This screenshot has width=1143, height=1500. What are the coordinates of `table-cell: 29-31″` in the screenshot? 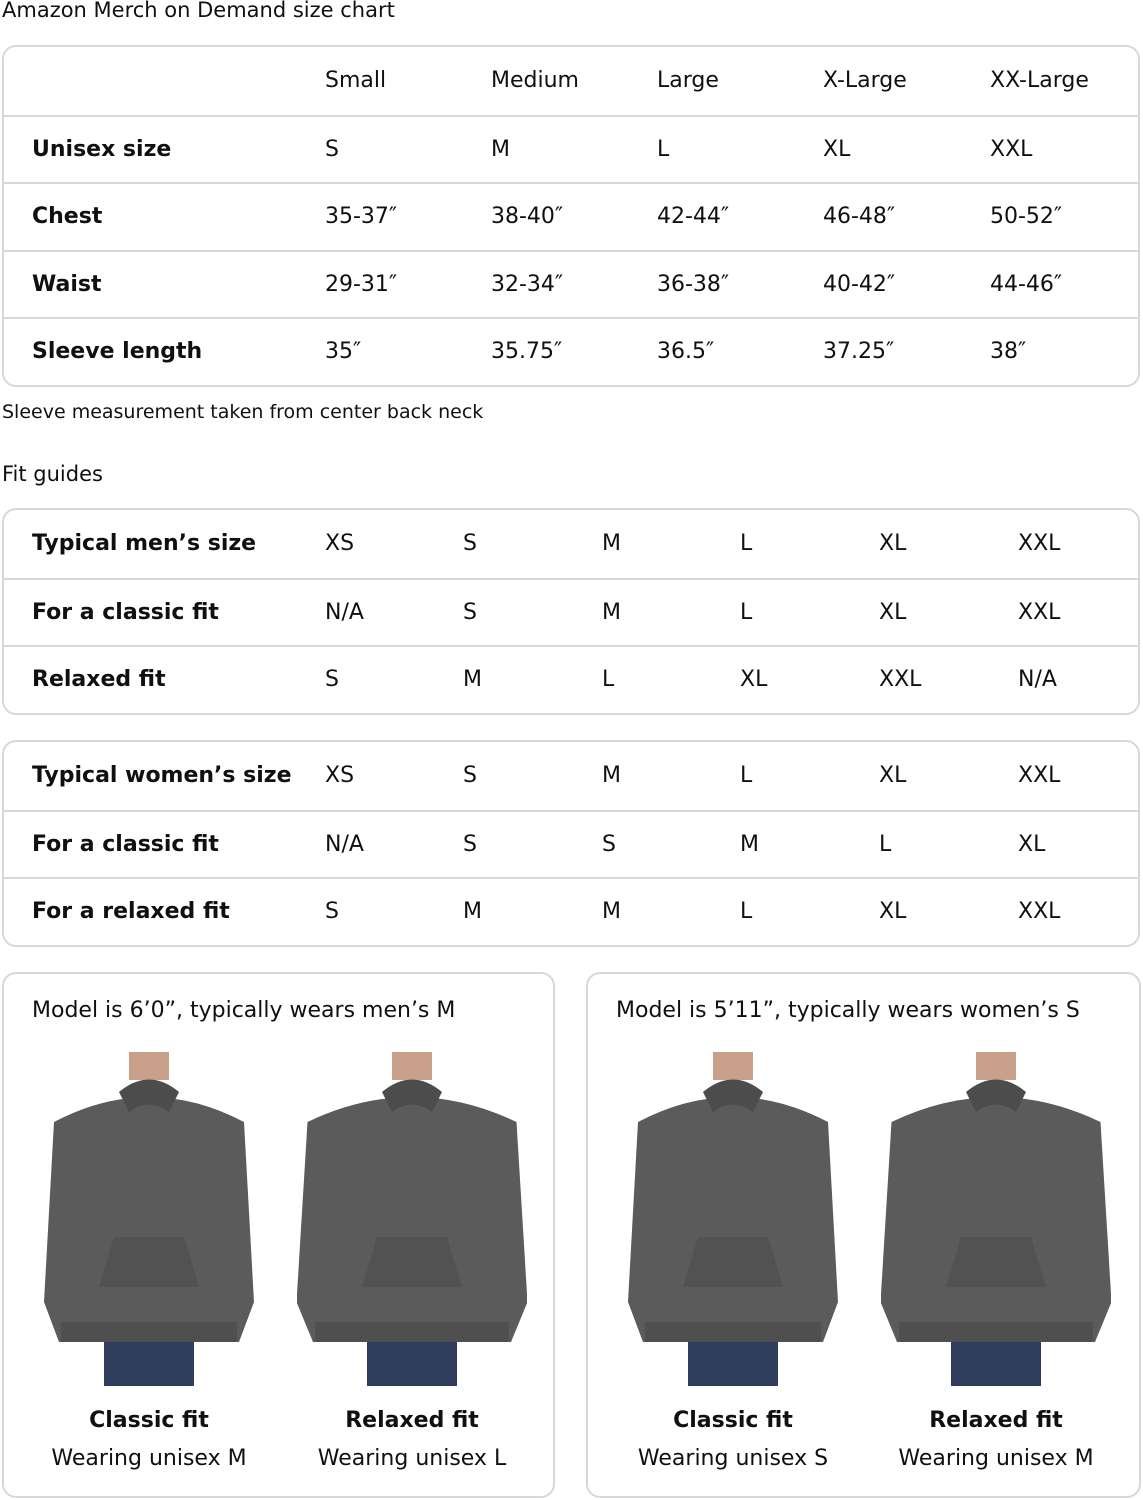 It's located at (361, 284).